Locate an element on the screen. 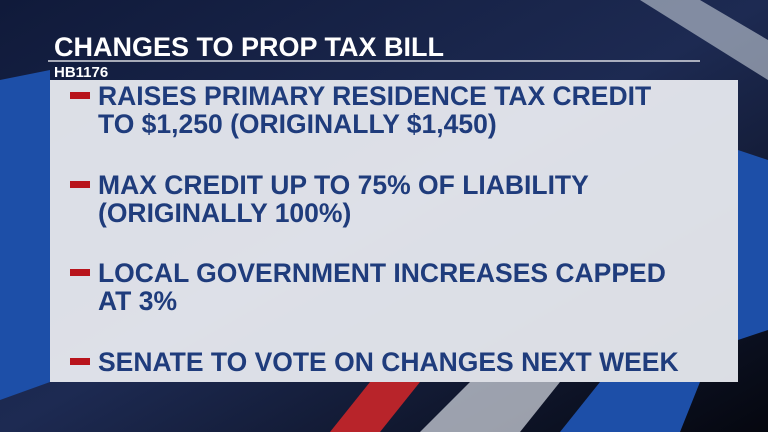 This screenshot has width=768, height=432. bullet-text: MAX CREDIT UP TO 75% OF LIABILITY is located at coordinates (343, 185).